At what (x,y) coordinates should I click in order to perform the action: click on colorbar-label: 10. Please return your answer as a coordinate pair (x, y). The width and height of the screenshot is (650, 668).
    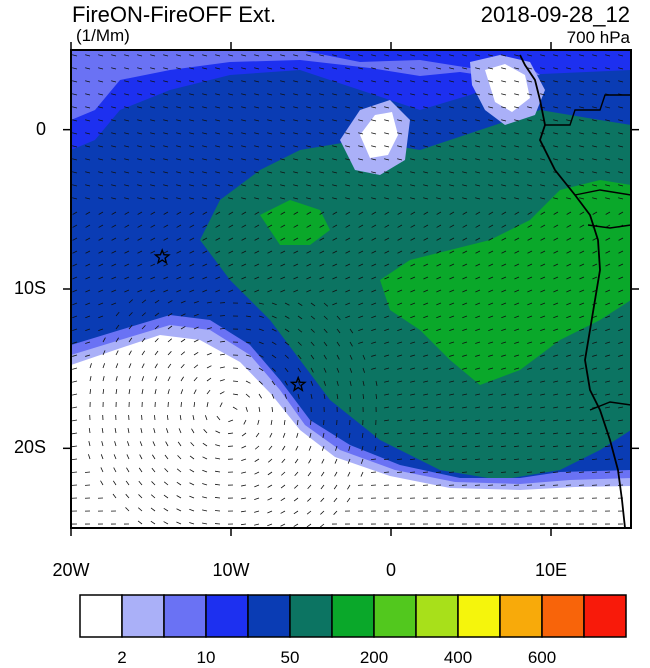
    Looking at the image, I should click on (206, 658).